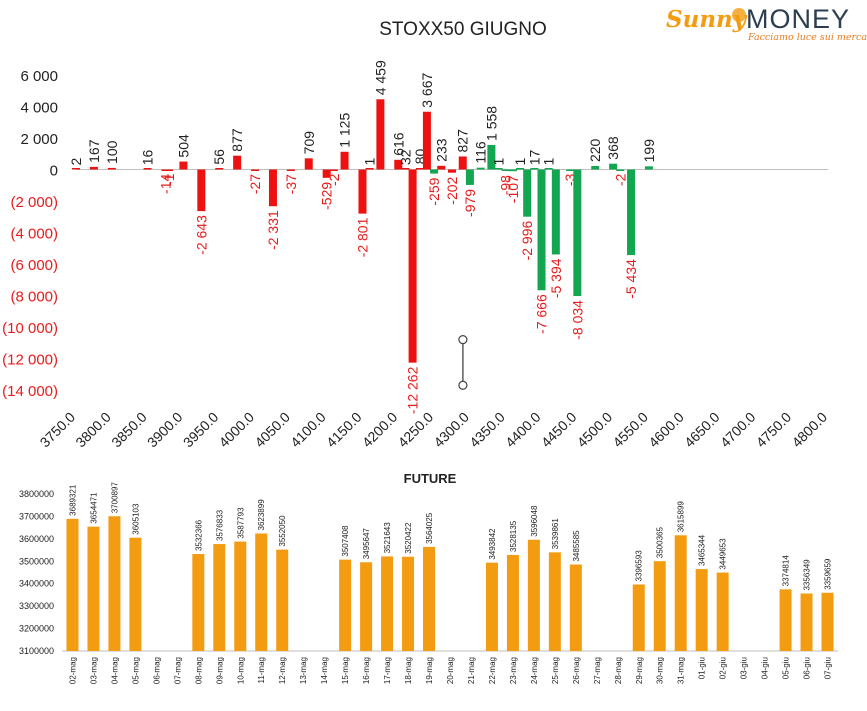 The width and height of the screenshot is (867, 711). What do you see at coordinates (434, 191) in the screenshot?
I see `data-label: -259` at bounding box center [434, 191].